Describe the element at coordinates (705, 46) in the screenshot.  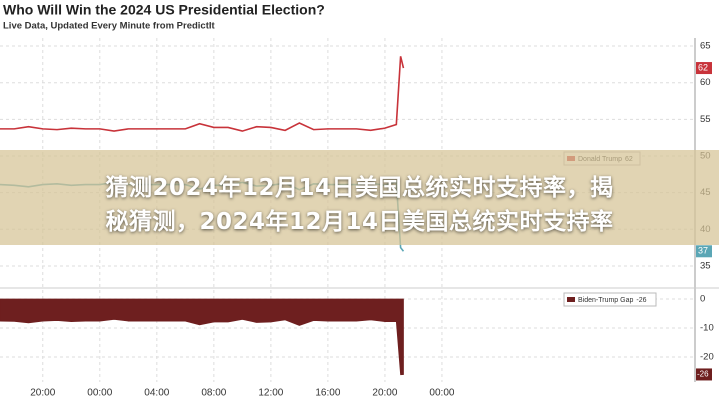
I see `y-tick-label: 65` at that location.